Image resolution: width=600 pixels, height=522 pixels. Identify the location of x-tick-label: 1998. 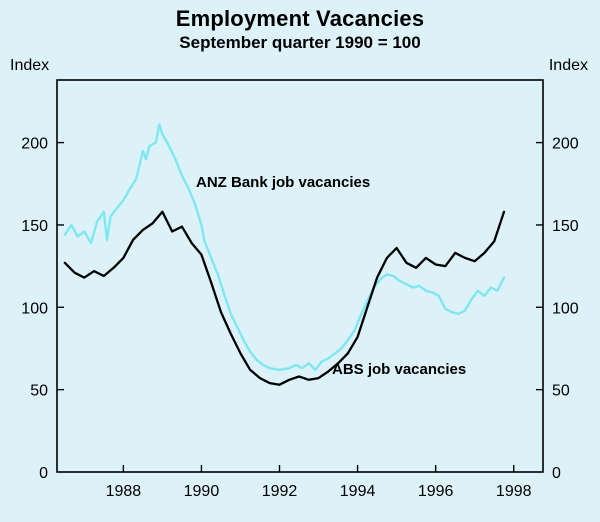
(514, 491).